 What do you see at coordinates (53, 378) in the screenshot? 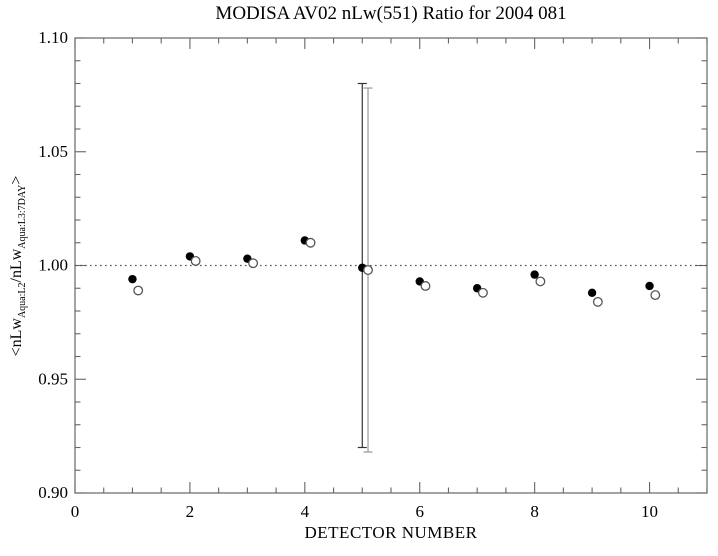
I see `y-tick-label: 0.95` at bounding box center [53, 378].